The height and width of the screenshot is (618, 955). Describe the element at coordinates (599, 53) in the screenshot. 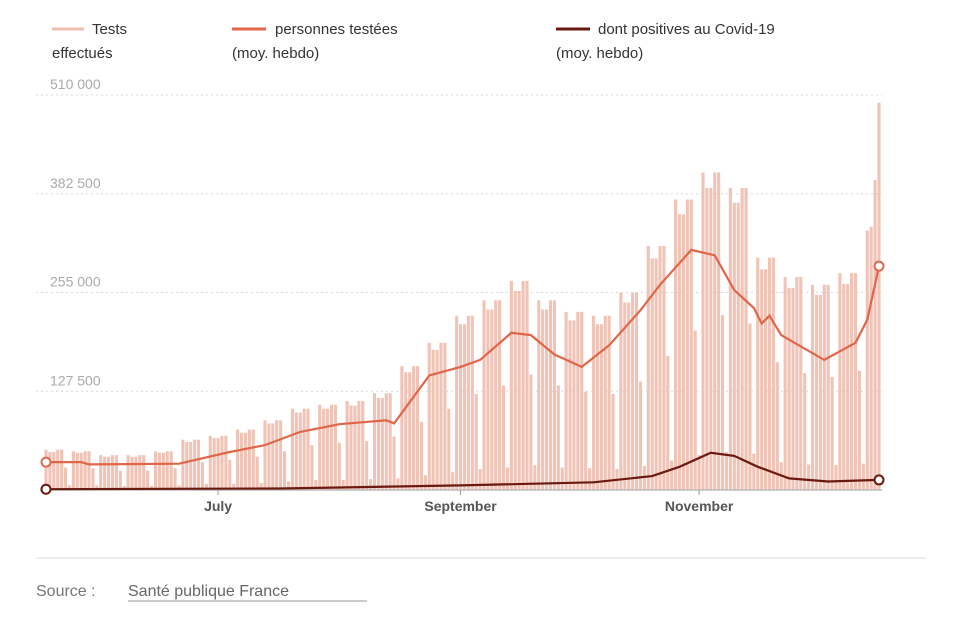

I see `legend-positives-line2: (moy. hebdo)` at that location.